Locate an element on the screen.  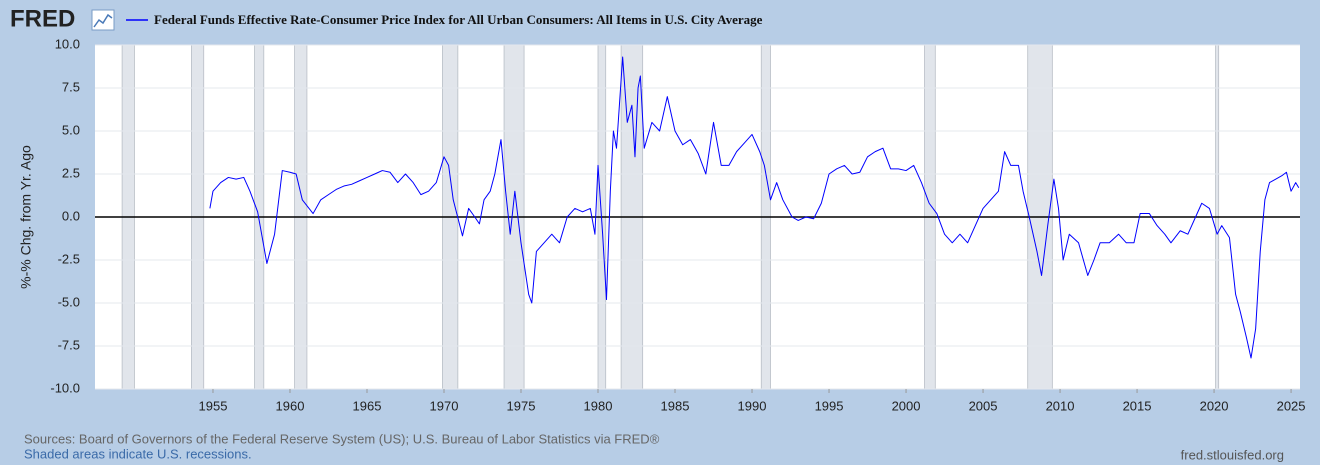
x-tick-label: 2015 is located at coordinates (1137, 405).